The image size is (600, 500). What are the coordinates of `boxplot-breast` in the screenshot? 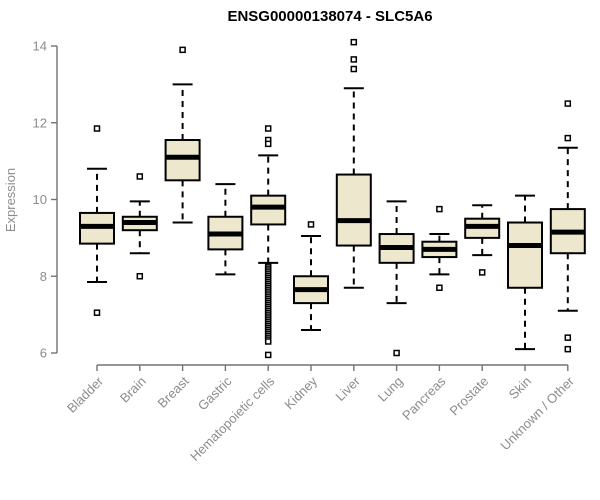 It's located at (182, 135).